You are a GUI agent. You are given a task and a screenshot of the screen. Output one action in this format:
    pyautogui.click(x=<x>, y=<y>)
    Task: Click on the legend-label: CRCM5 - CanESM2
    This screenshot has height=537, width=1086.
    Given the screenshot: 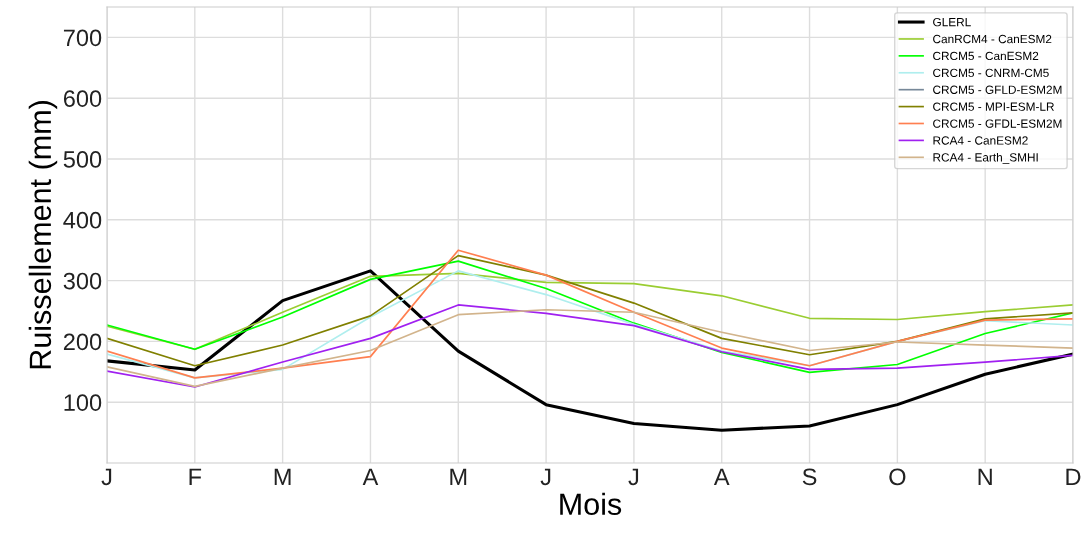 What is the action you would take?
    pyautogui.click(x=986, y=56)
    